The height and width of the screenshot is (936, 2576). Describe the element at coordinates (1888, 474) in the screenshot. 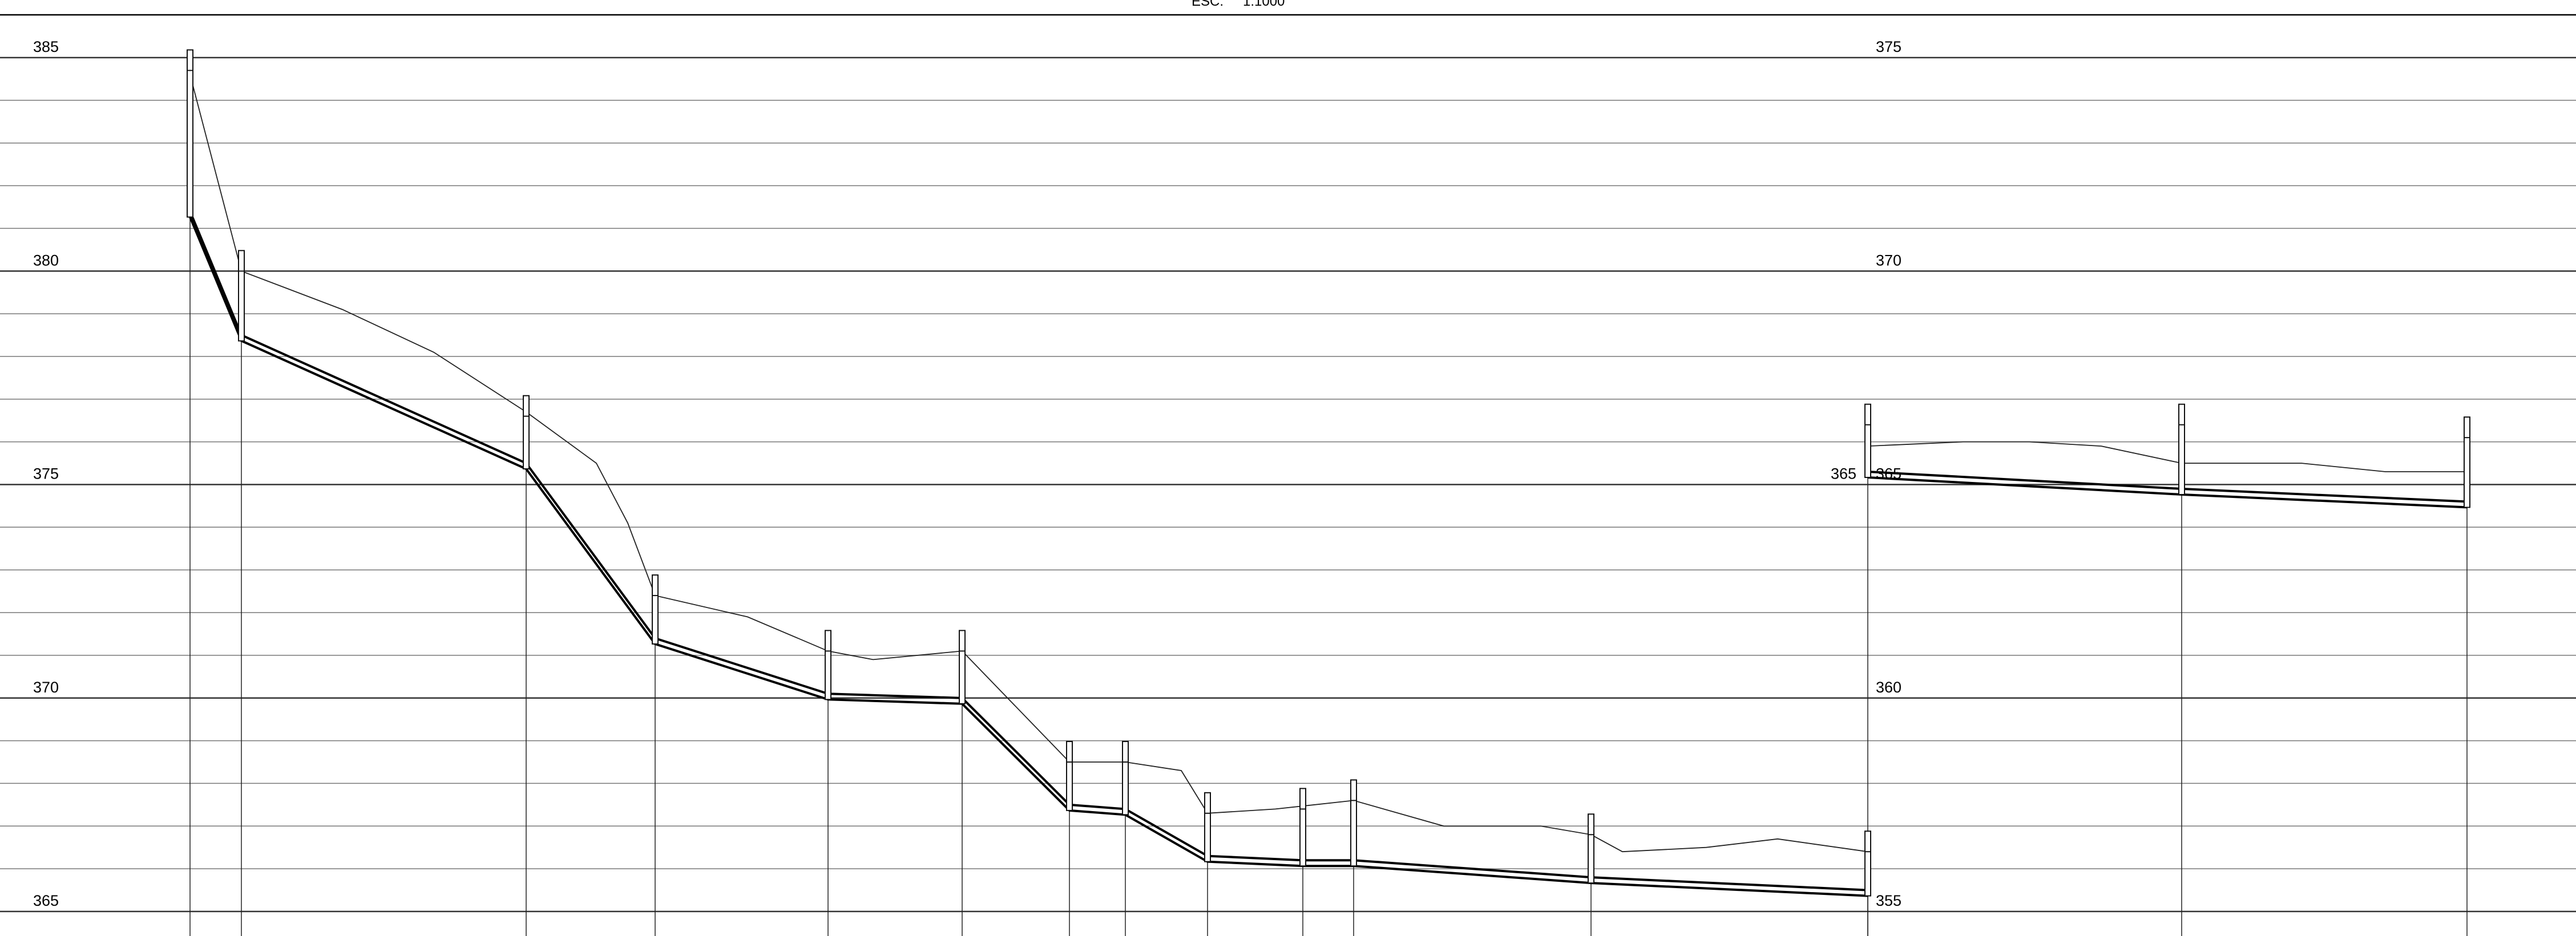

I see `elevation-label-right: 365` at that location.